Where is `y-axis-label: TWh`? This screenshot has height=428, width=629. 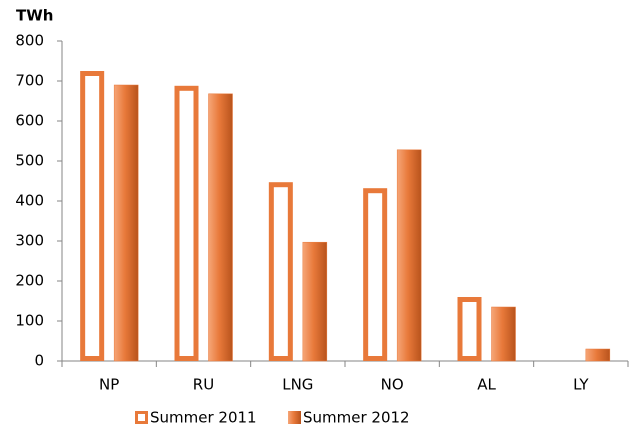
y-axis-label: TWh is located at coordinates (34, 16).